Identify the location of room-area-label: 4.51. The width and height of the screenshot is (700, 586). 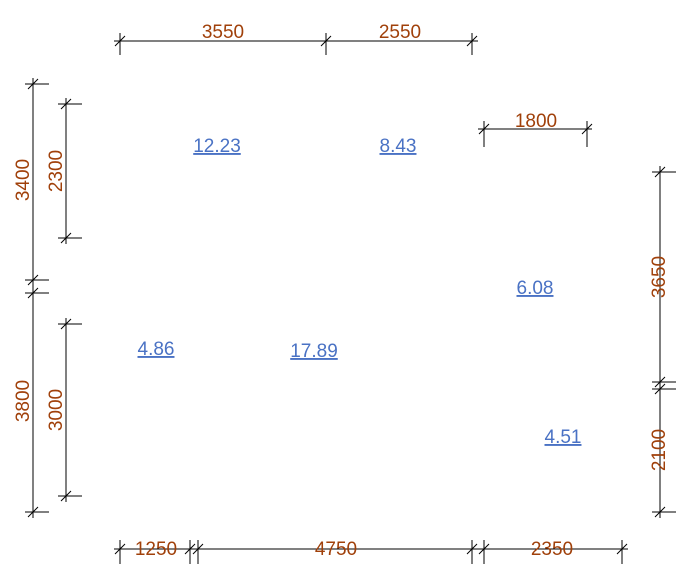
(563, 437).